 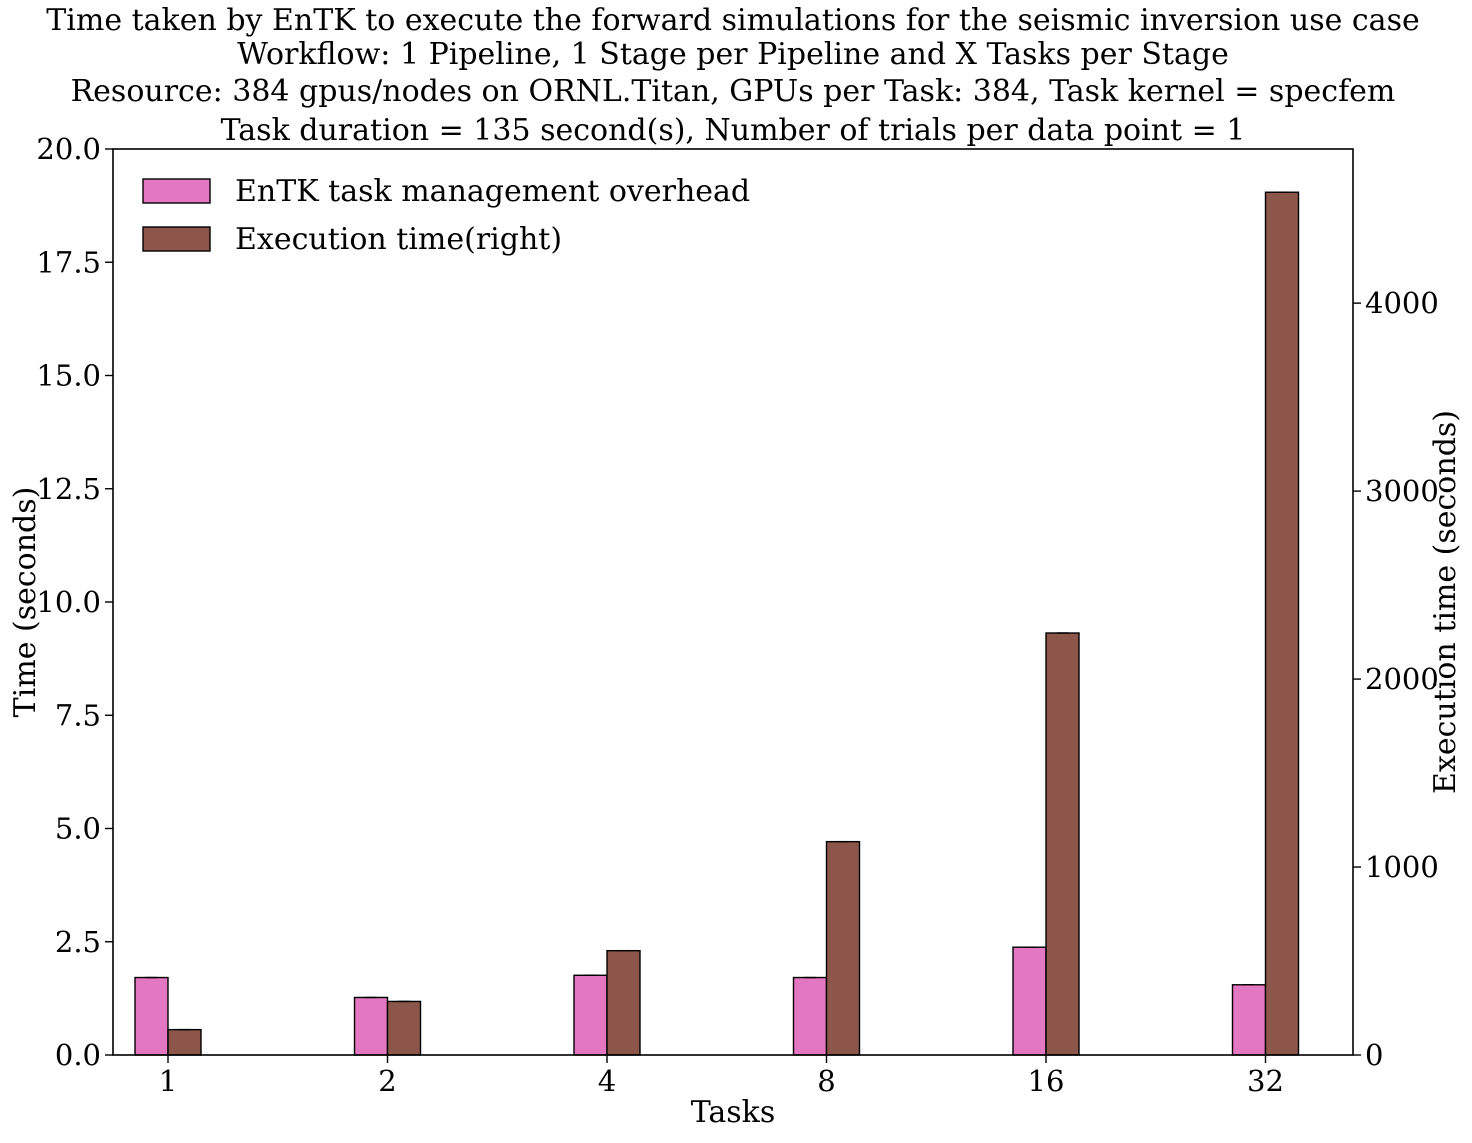 What do you see at coordinates (387, 1081) in the screenshot?
I see `x-tick-label: 2` at bounding box center [387, 1081].